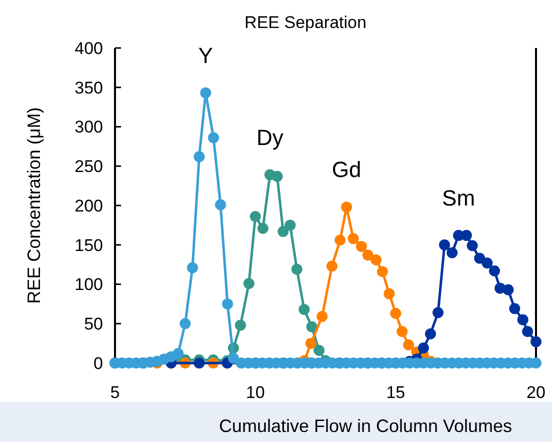  What do you see at coordinates (270, 137) in the screenshot?
I see `series-label: Dy` at bounding box center [270, 137].